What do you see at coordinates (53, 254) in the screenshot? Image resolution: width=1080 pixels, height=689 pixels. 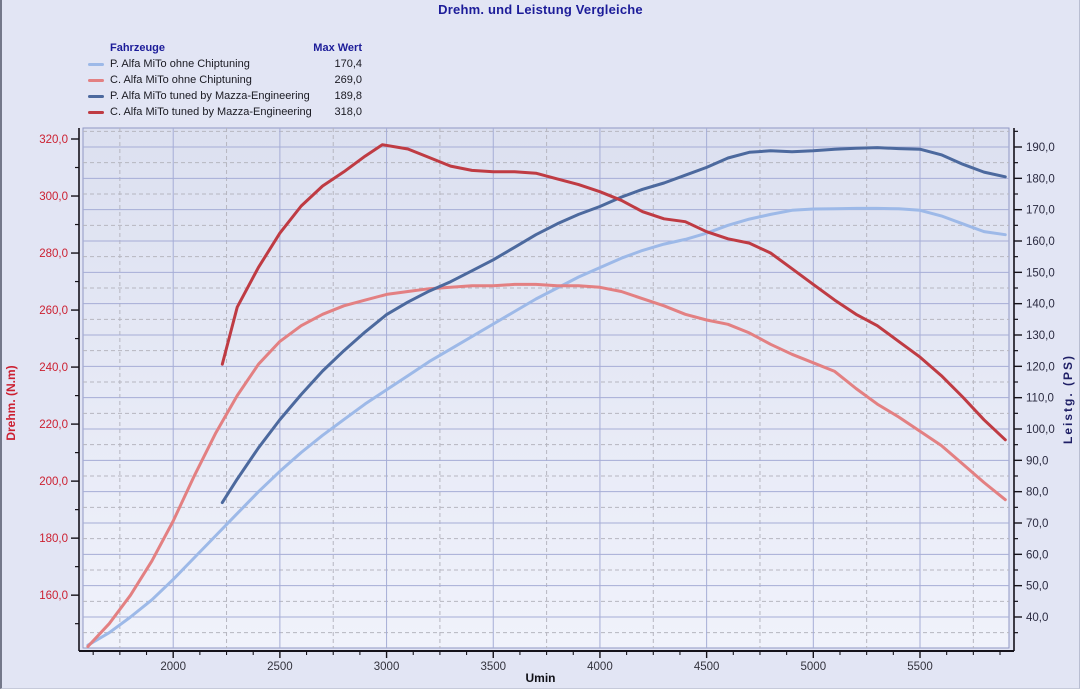 I see `y-left-tick-label: 280,0` at bounding box center [53, 254].